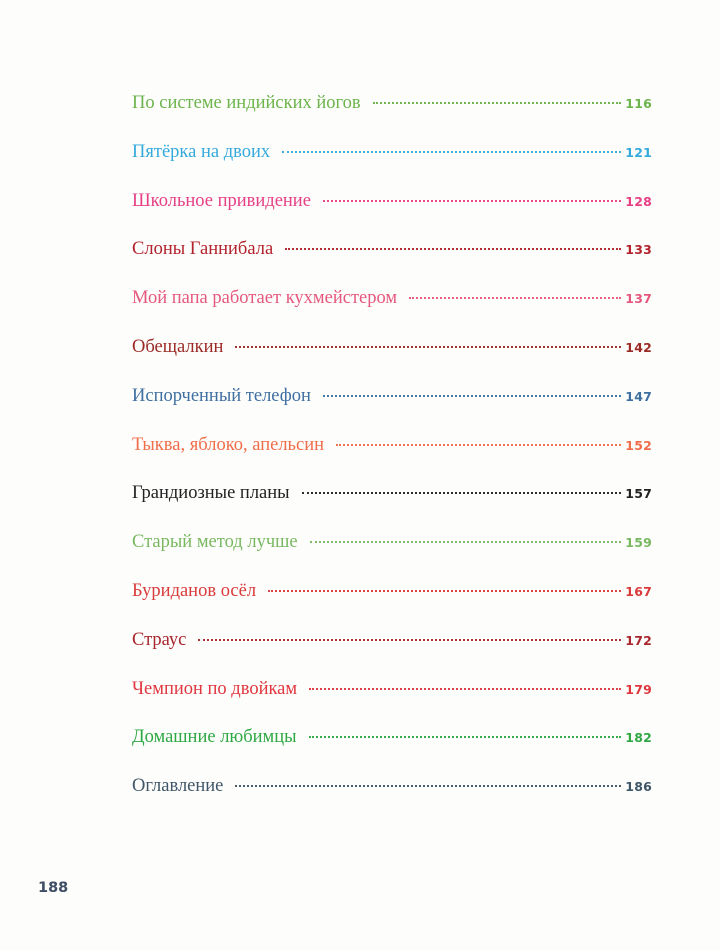 The height and width of the screenshot is (950, 720). Describe the element at coordinates (638, 396) in the screenshot. I see `toc-entry-page-number: 147` at that location.